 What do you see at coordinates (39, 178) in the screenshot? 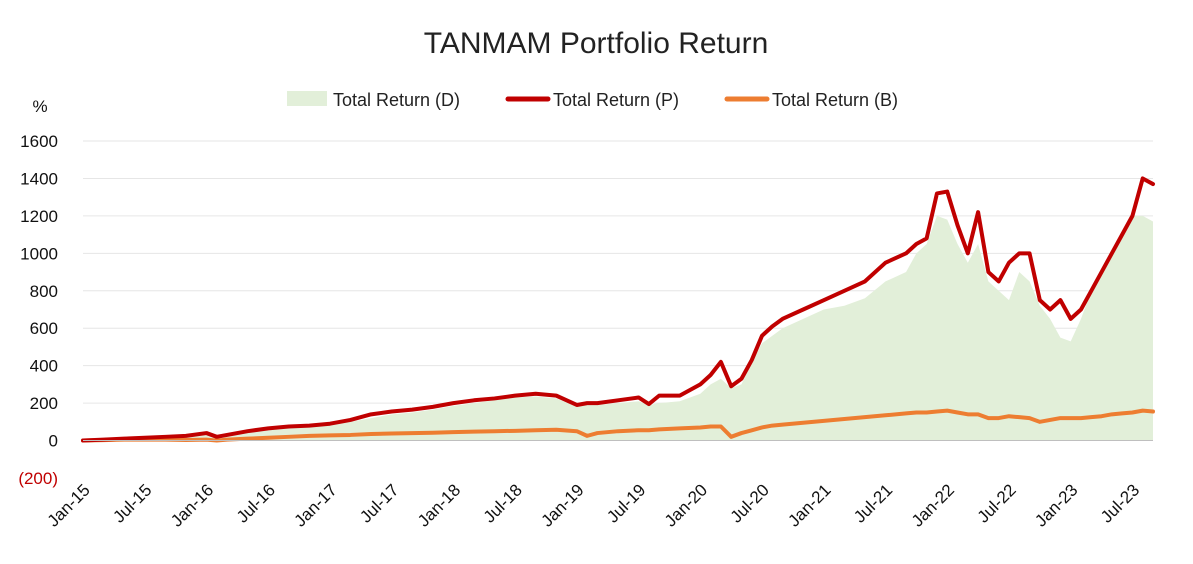
I see `y-tick-label: 1400` at bounding box center [39, 178].